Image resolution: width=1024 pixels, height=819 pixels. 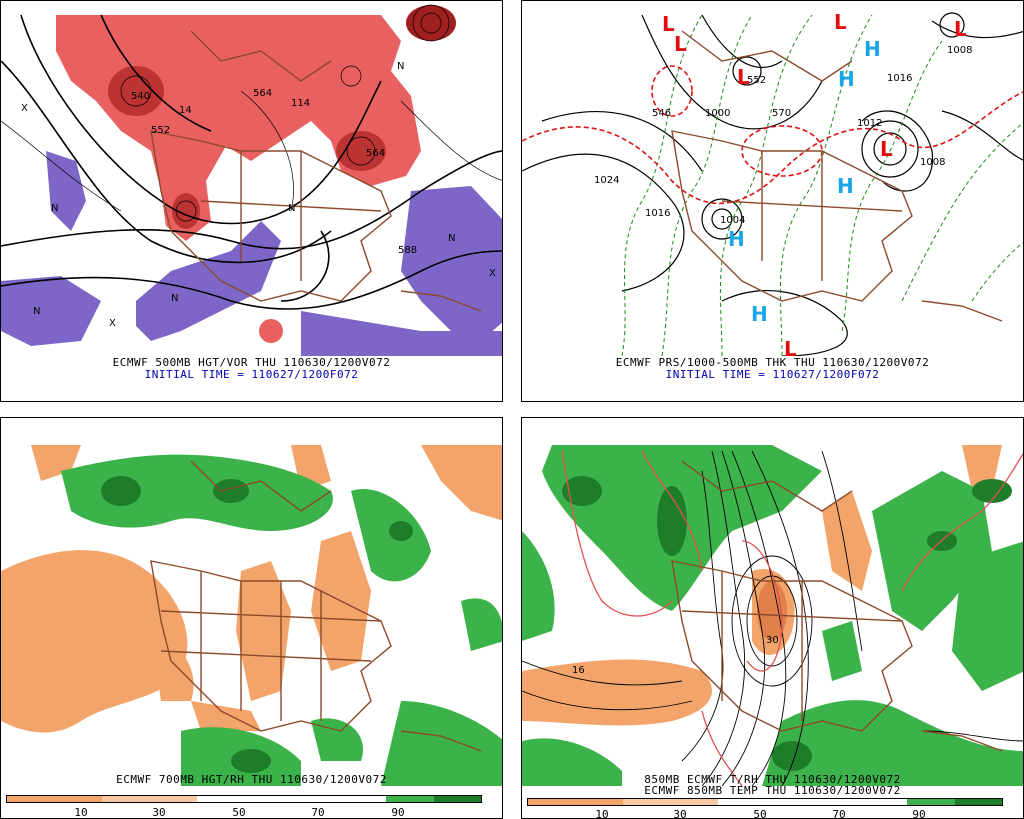 What do you see at coordinates (869, 123) in the screenshot?
I see `isobar-label: 1012` at bounding box center [869, 123].